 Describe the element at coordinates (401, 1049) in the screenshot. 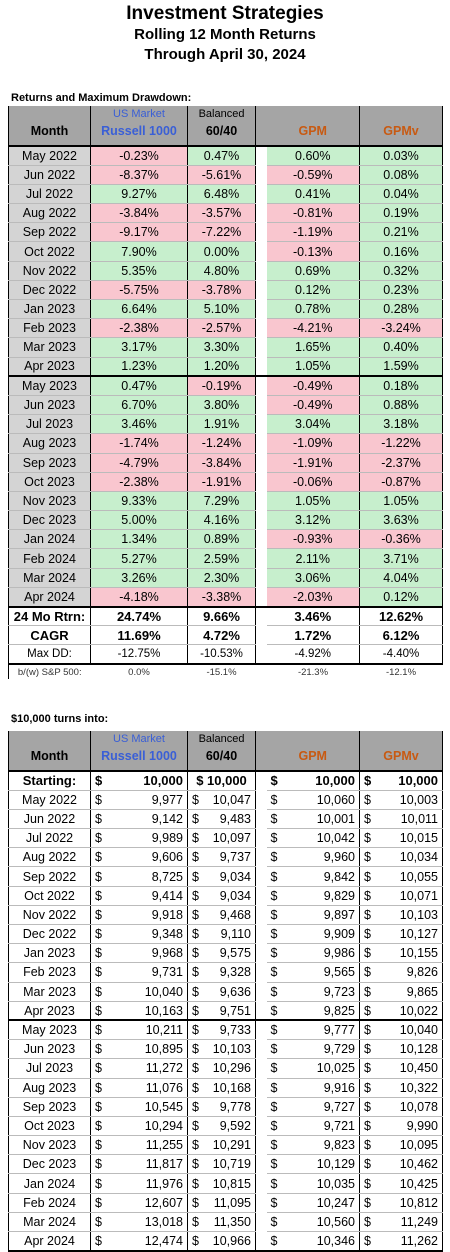

I see `gpmv-value-value: $10,128` at that location.